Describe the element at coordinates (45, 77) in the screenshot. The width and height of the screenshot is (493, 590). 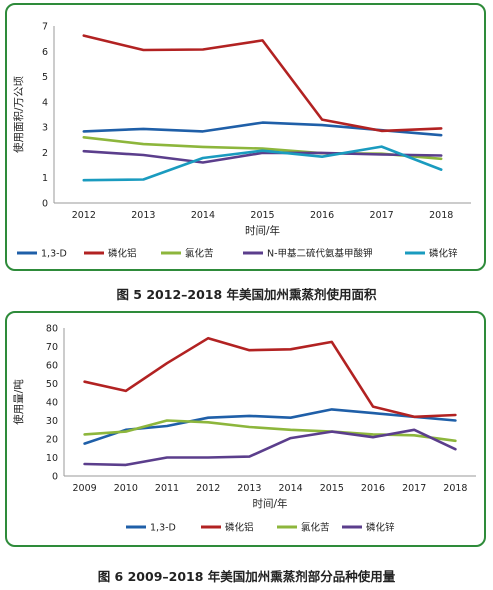
I see `y-tick-label: 5` at that location.